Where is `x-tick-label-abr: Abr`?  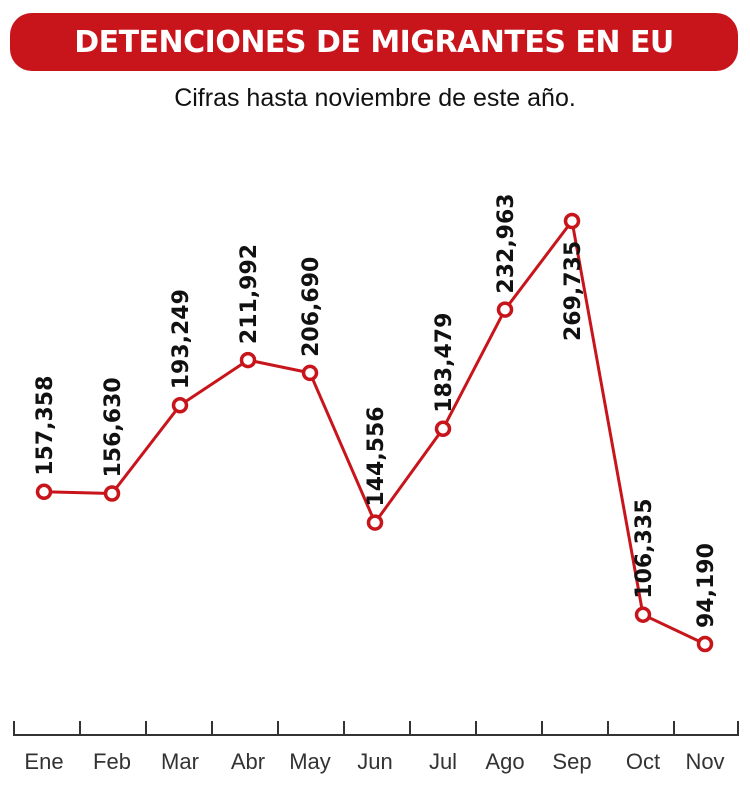 x-tick-label-abr: Abr is located at coordinates (248, 761).